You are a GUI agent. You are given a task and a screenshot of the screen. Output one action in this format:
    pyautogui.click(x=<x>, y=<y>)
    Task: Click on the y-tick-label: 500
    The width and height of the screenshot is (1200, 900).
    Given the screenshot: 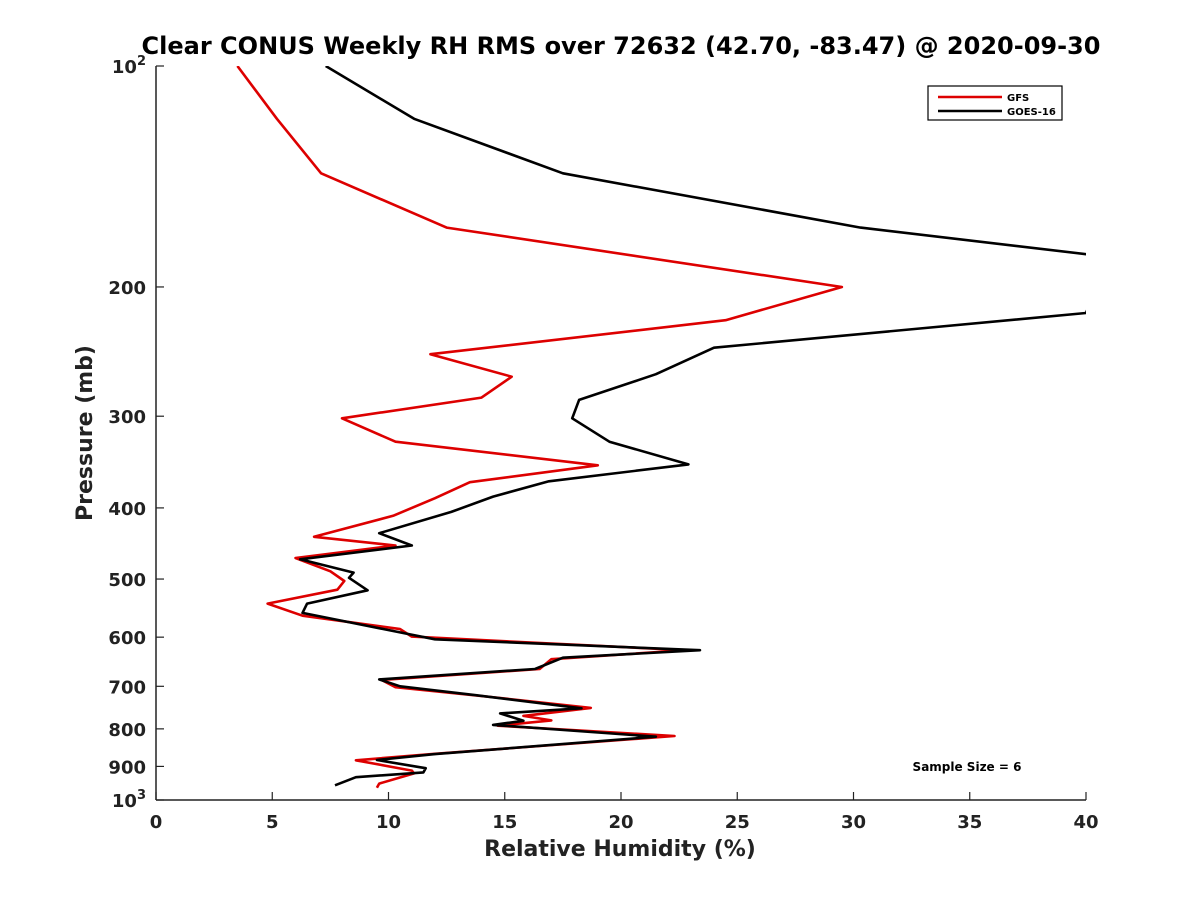 What is the action you would take?
    pyautogui.click(x=127, y=580)
    